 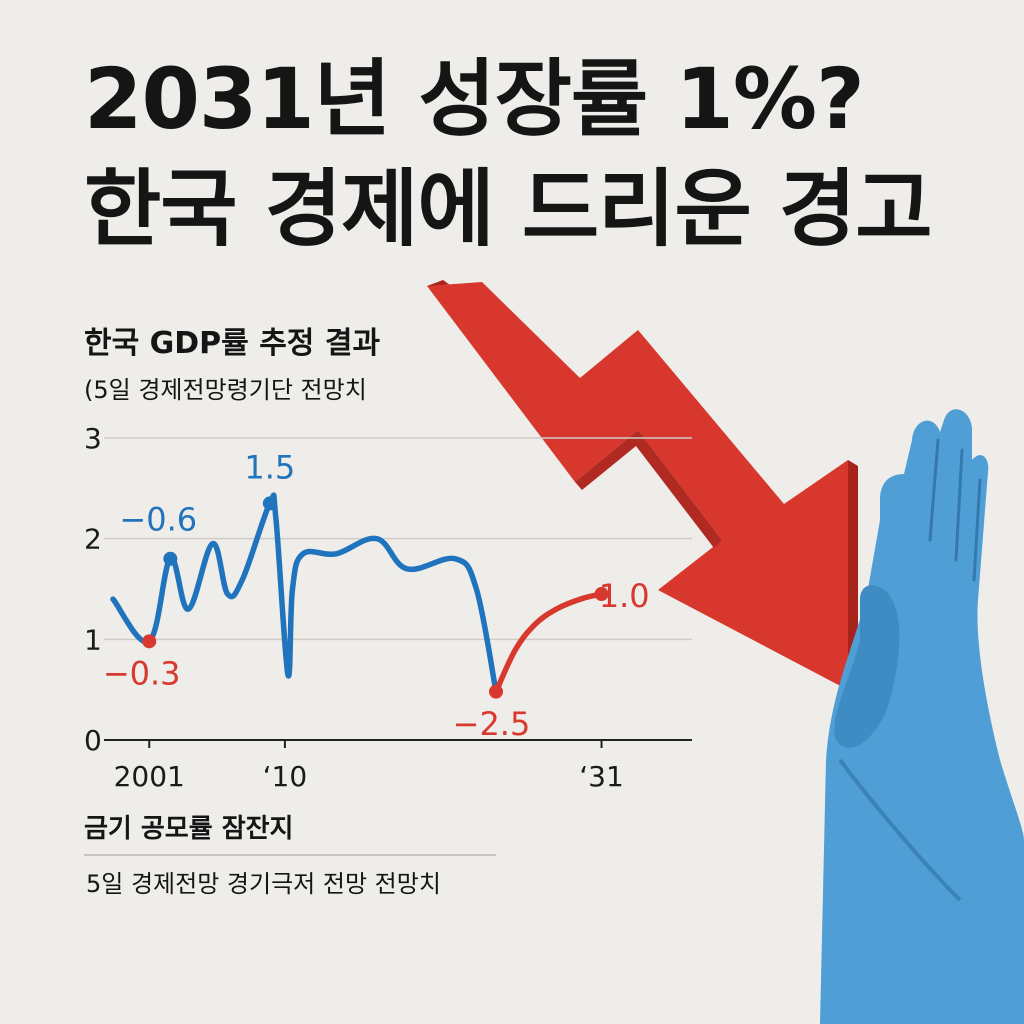 I want to click on y-tick-label-0: 0, so click(x=93, y=740).